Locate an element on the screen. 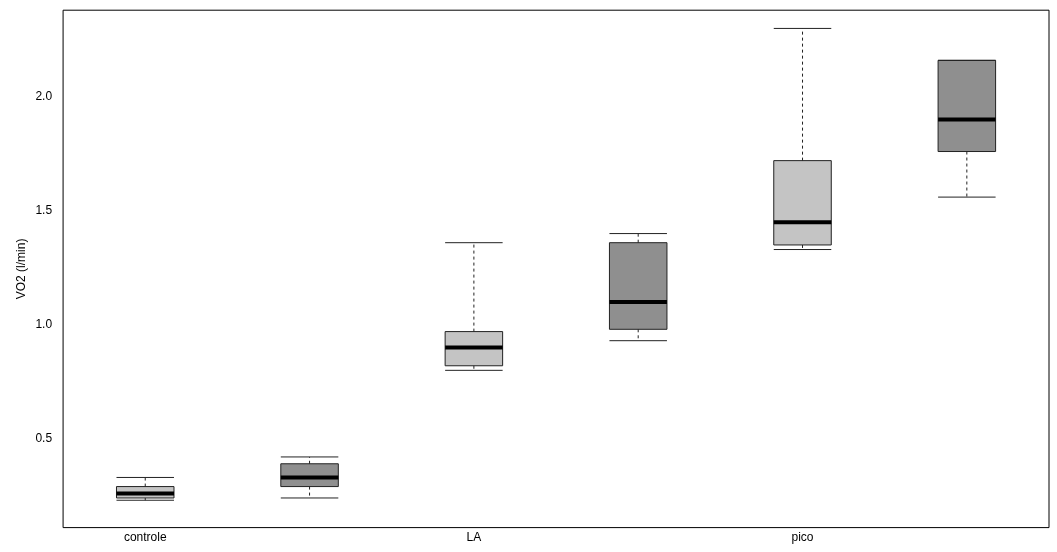 This screenshot has height=552, width=1057. x-tick-label: LA is located at coordinates (474, 537).